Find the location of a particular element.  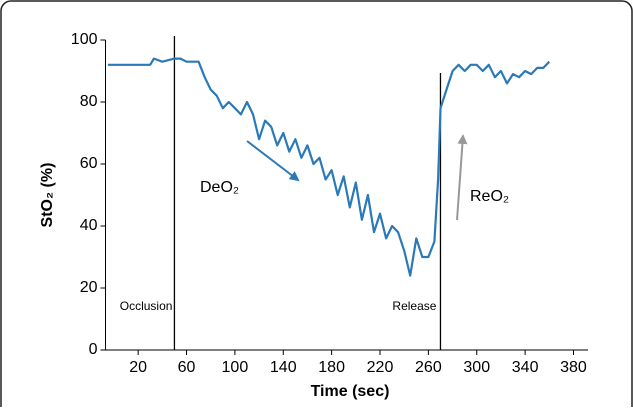

annotation: ReO₂ is located at coordinates (489, 196).